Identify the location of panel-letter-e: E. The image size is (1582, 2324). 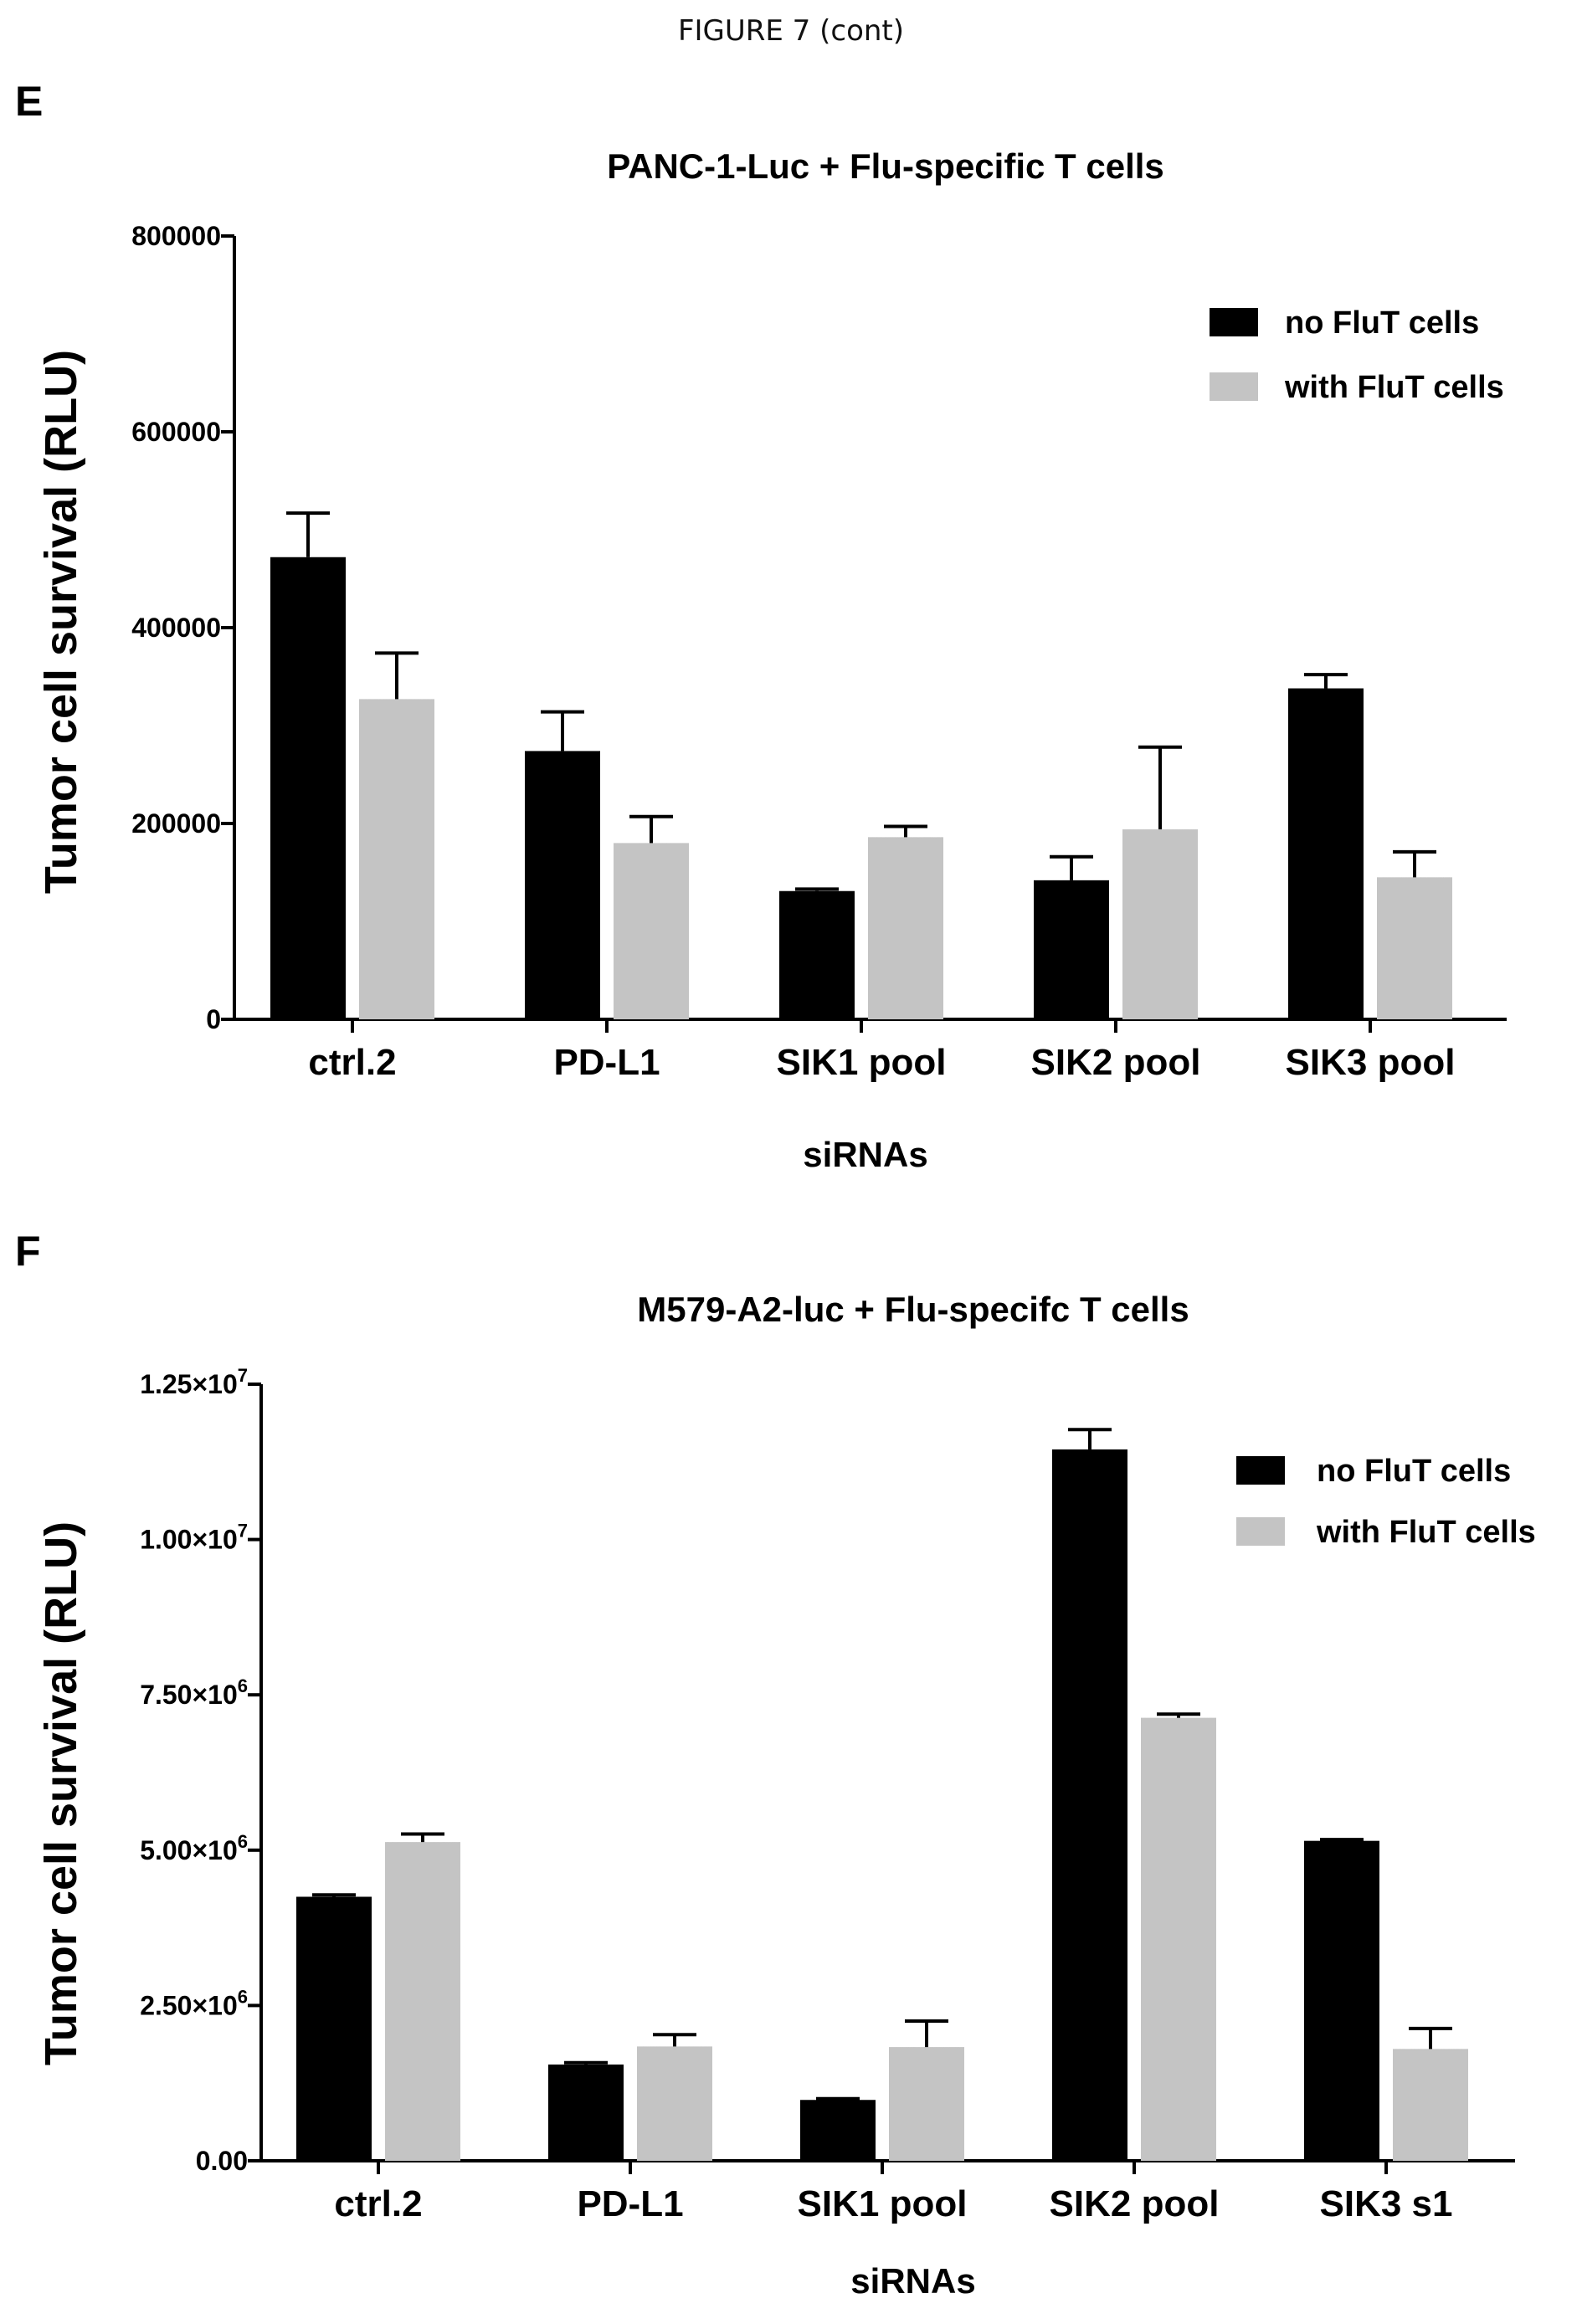
(29, 101).